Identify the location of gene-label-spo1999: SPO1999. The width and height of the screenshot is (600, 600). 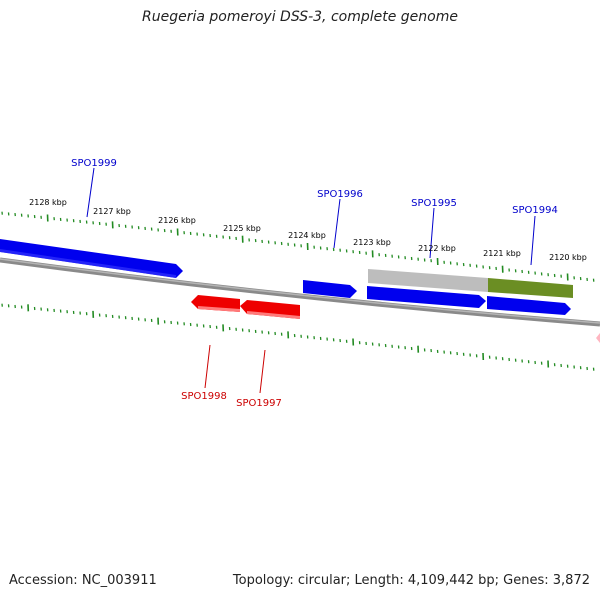
(94, 163).